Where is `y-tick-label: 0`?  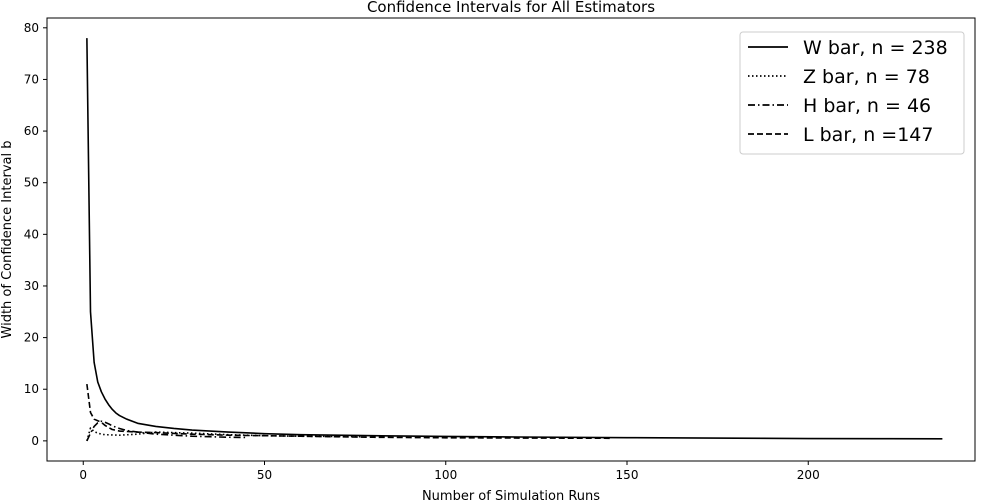
y-tick-label: 0 is located at coordinates (35, 441).